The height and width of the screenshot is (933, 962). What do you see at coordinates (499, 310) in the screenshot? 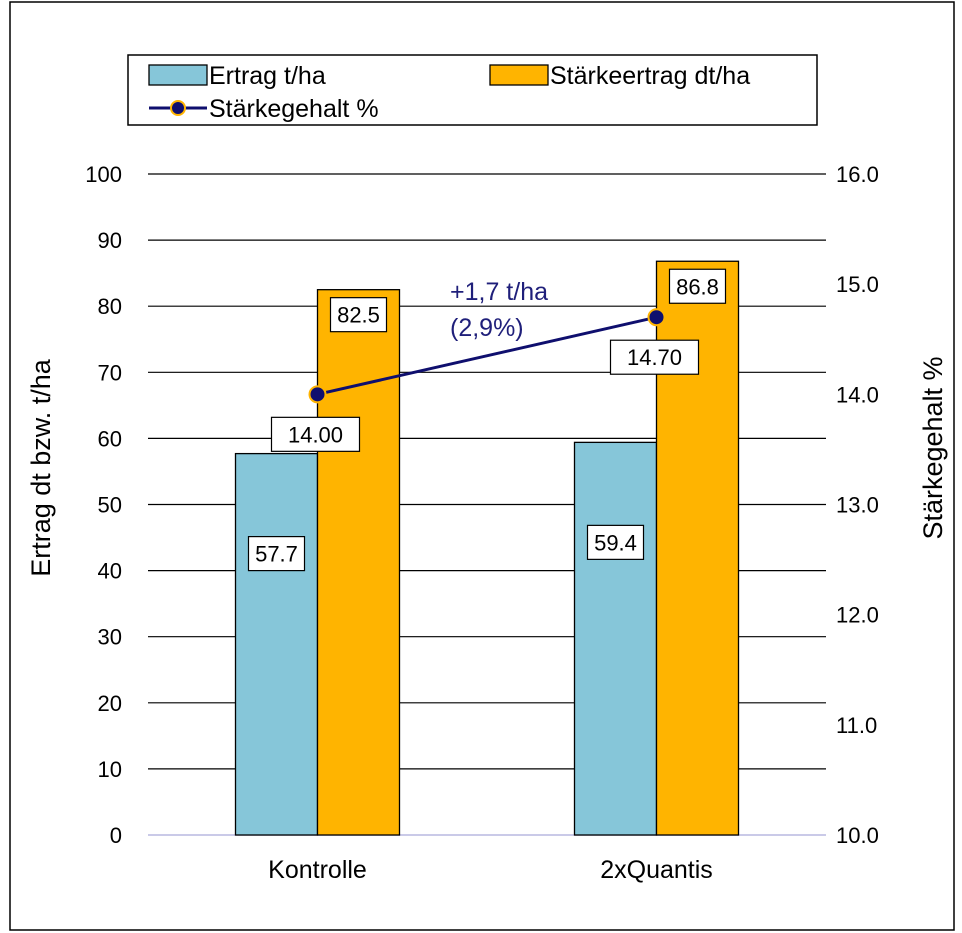
I see `annotation: +1,7 t/ha (2,9%)` at bounding box center [499, 310].